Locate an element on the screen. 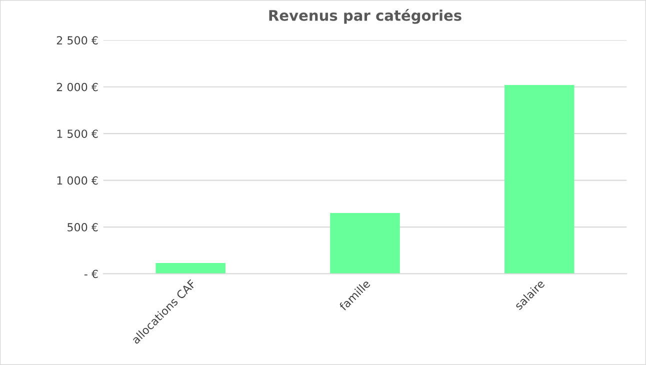  y-tick-label: 1 500 € is located at coordinates (77, 134).